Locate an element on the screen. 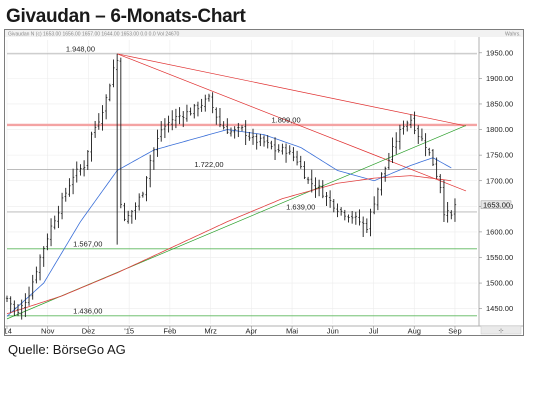 Image resolution: width=540 pixels, height=400 pixels. x-axis-tick-label: '14 is located at coordinates (8, 331).